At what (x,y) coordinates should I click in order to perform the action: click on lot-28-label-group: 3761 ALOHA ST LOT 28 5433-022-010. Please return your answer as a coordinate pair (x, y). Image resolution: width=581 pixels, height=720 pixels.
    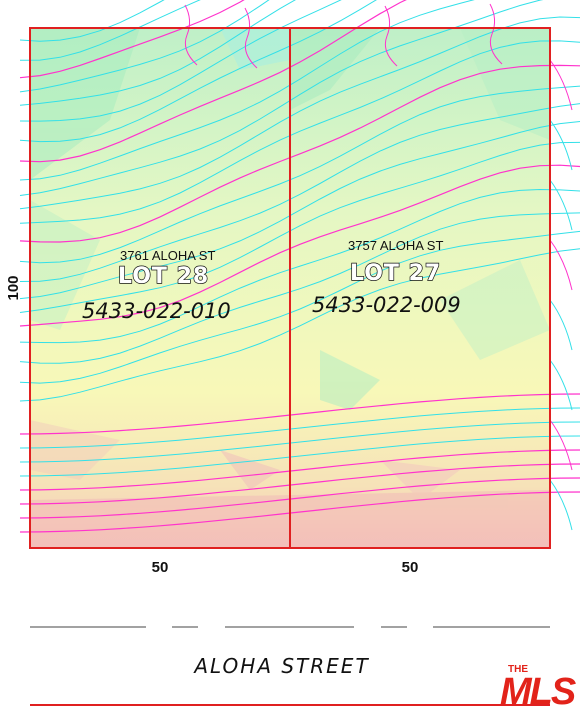
    Looking at the image, I should click on (156, 285).